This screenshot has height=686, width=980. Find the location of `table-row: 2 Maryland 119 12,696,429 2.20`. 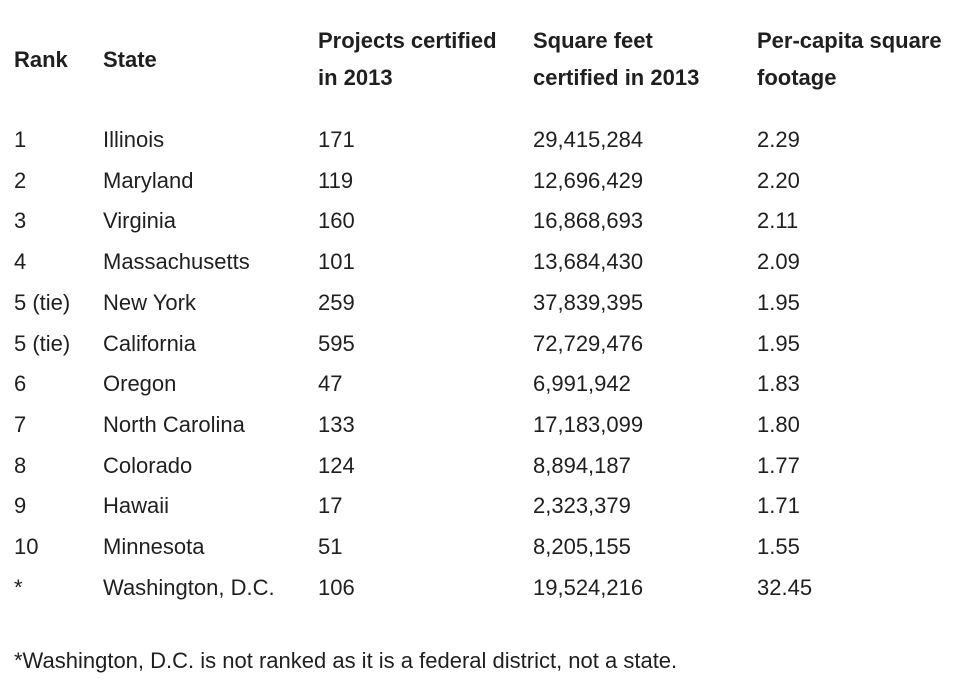

table-row: 2 Maryland 119 12,696,429 2.20 is located at coordinates (494, 181).